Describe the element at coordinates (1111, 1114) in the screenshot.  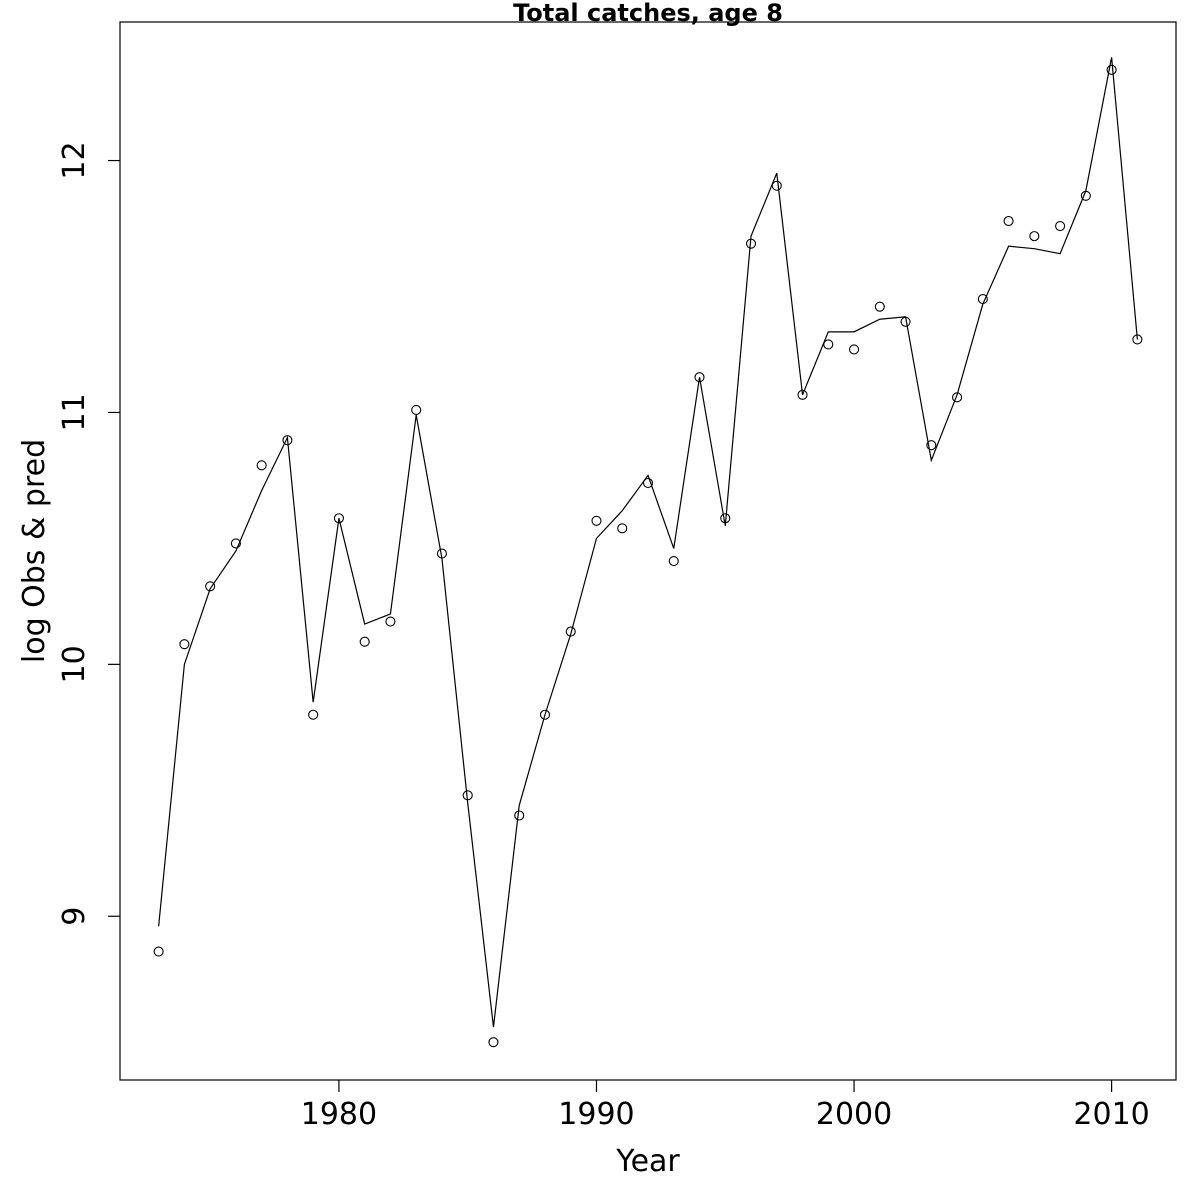
I see `x-tick-label: 2010` at that location.